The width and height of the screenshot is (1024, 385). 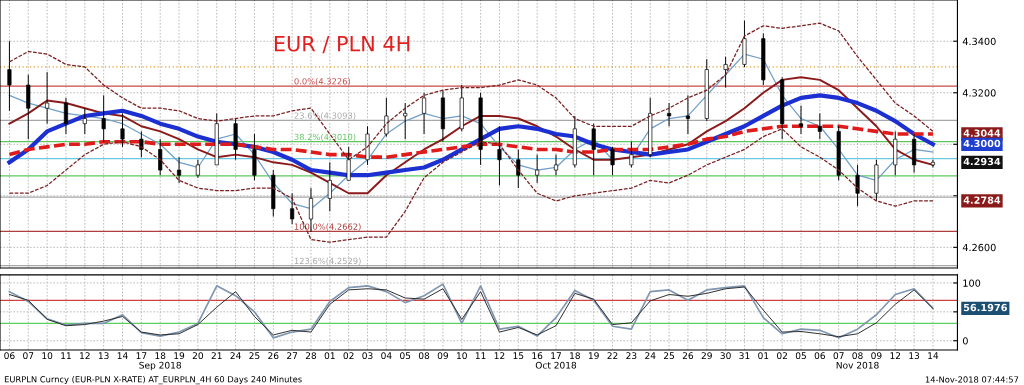 What do you see at coordinates (537, 356) in the screenshot?
I see `x-tick-label: 16` at bounding box center [537, 356].